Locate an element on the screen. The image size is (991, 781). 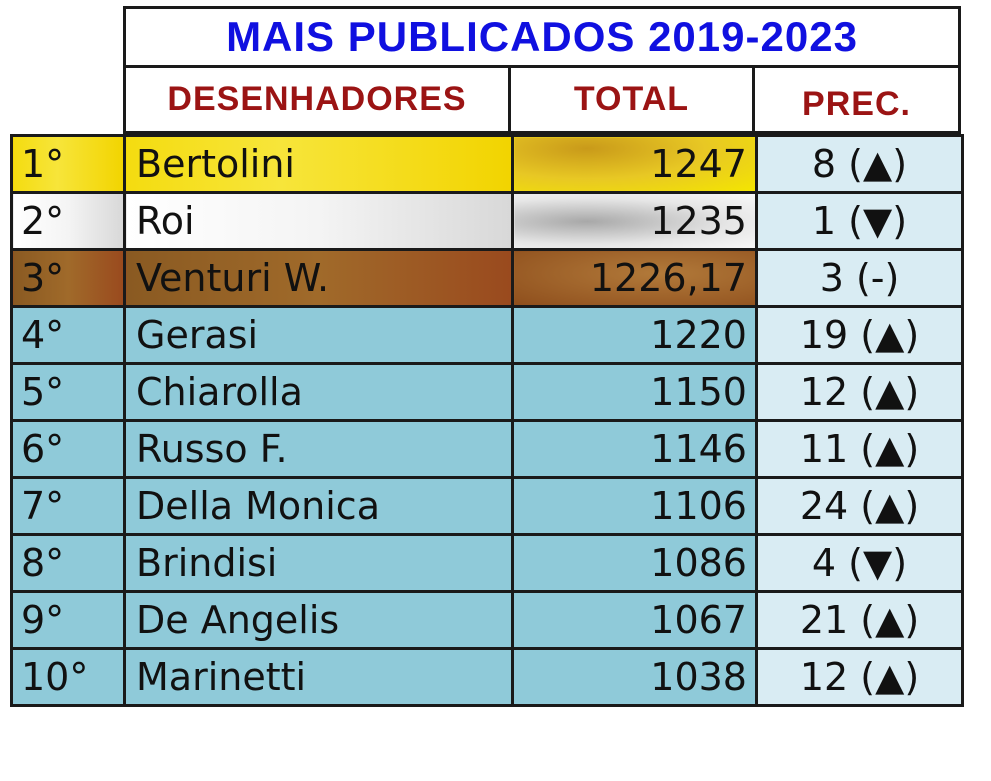
name-cell: Della Monica is located at coordinates (318, 506).